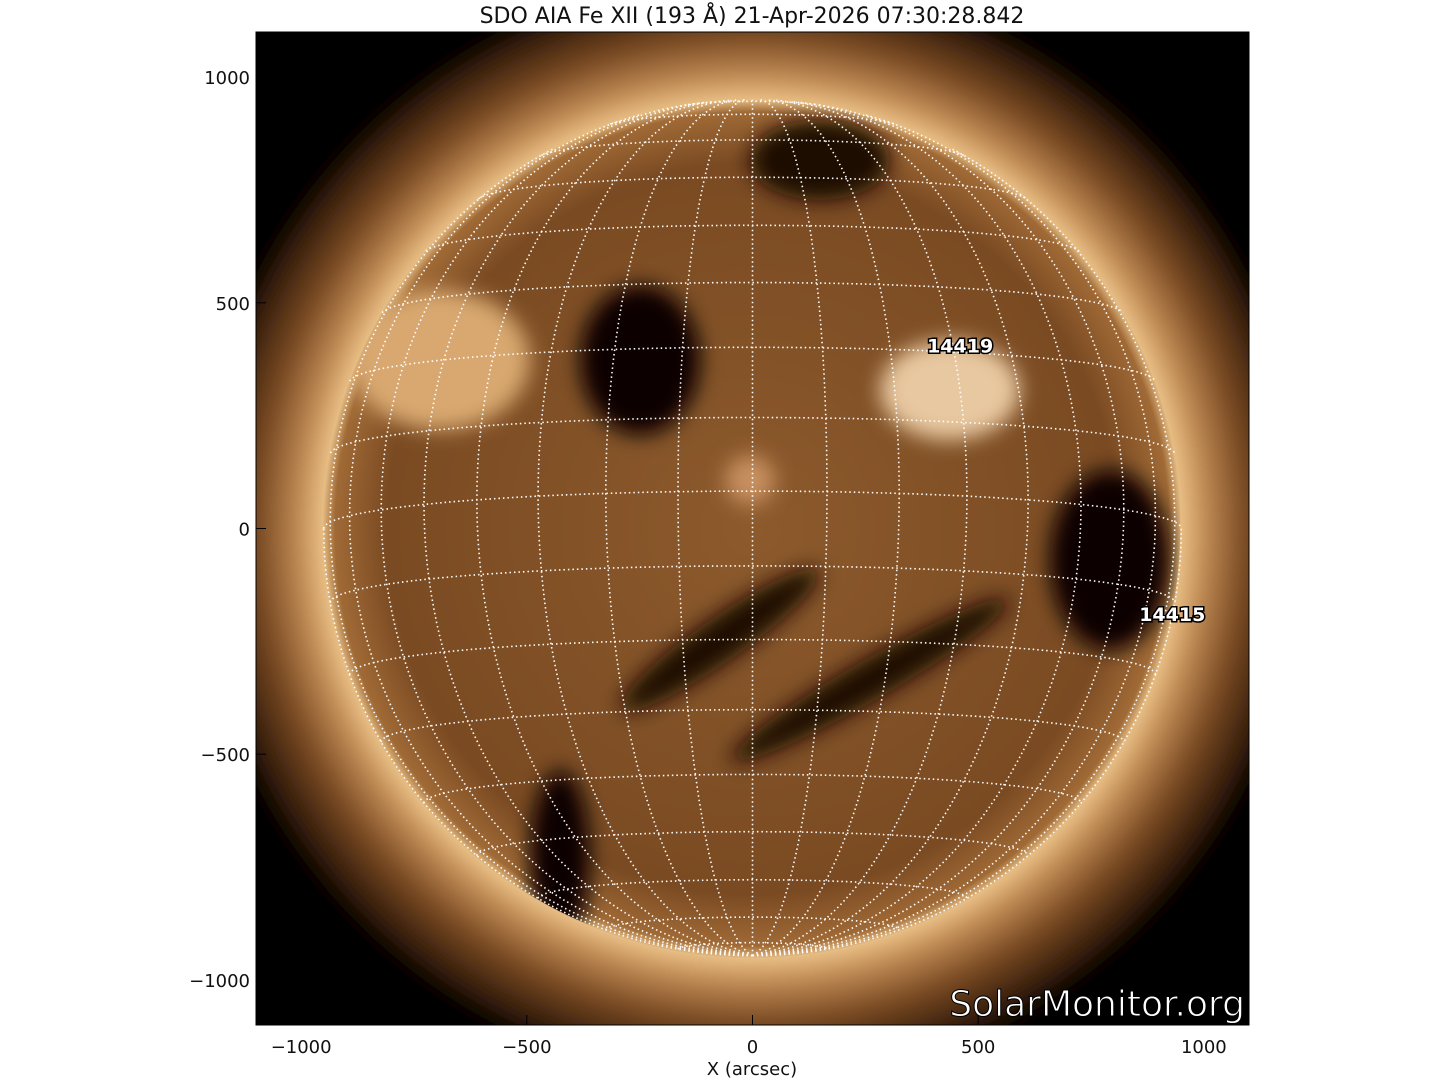 The width and height of the screenshot is (1440, 1080). Describe the element at coordinates (1097, 1004) in the screenshot. I see `watermark: SolarMonitor.org` at that location.